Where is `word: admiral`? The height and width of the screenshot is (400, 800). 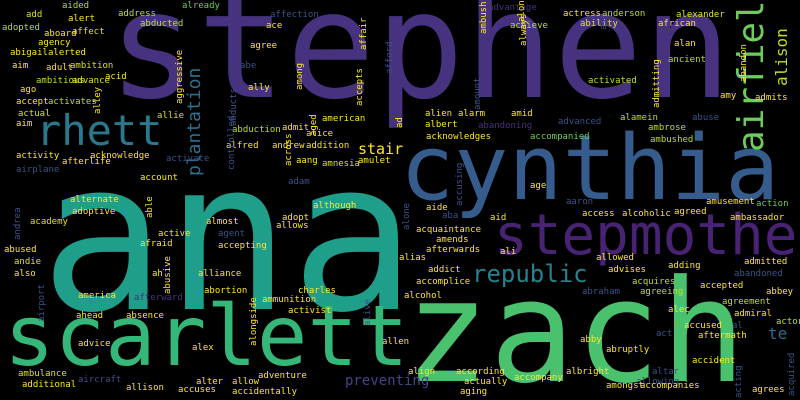
word: admiral is located at coordinates (753, 314).